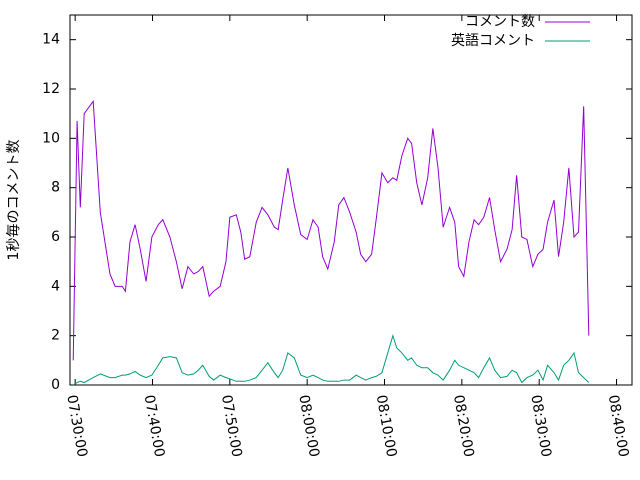 The width and height of the screenshot is (640, 480). What do you see at coordinates (55, 188) in the screenshot?
I see `y-tick-label: 8` at bounding box center [55, 188].